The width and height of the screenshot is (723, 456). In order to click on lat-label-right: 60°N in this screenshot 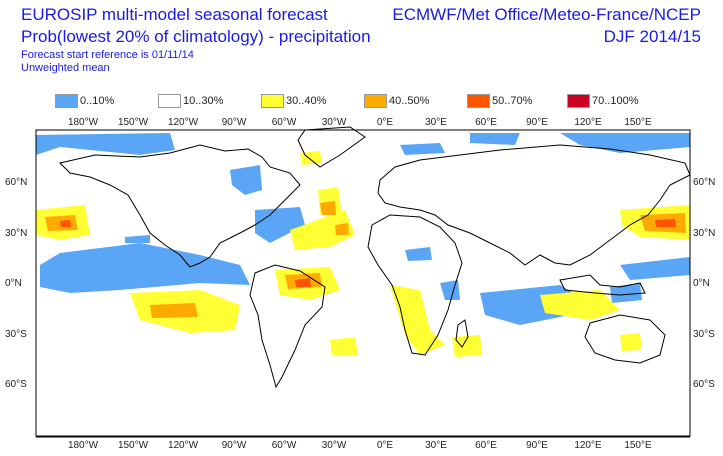, I will do `click(704, 182)`.